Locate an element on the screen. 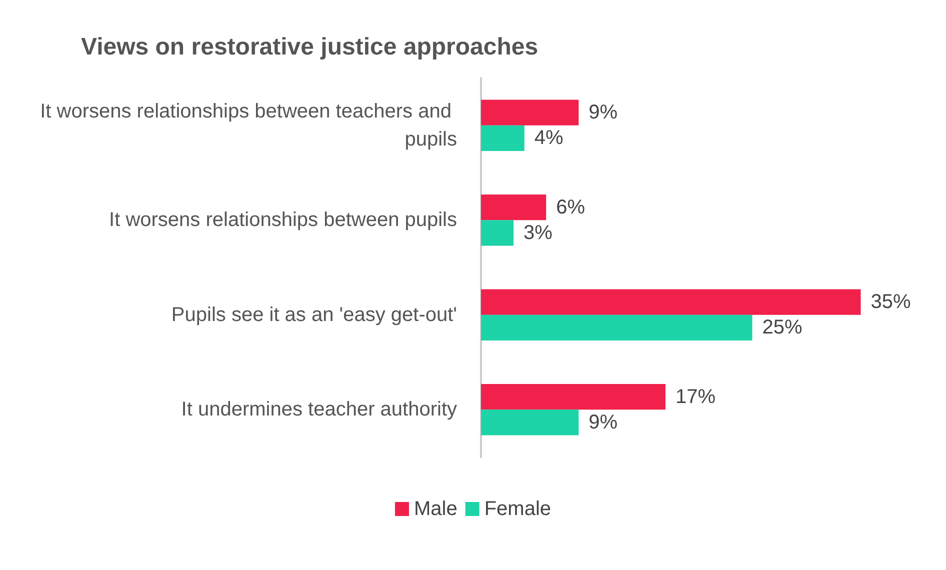  legend-label: Male is located at coordinates (436, 509).